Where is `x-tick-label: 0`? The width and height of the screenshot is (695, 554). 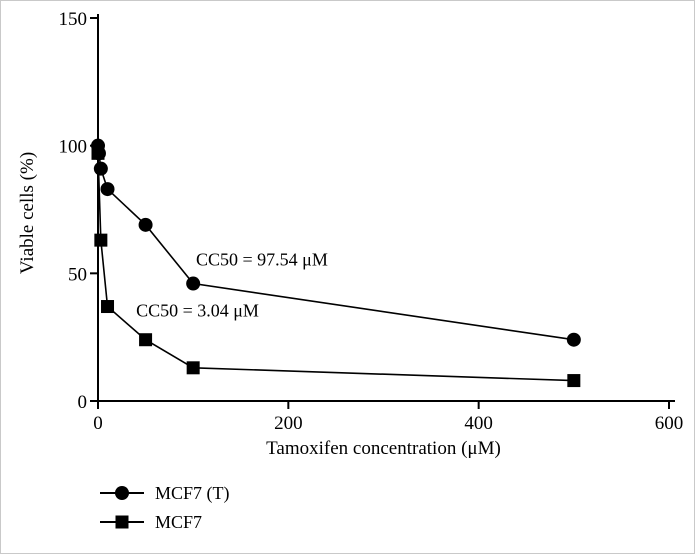
x-tick-label: 0 is located at coordinates (98, 423).